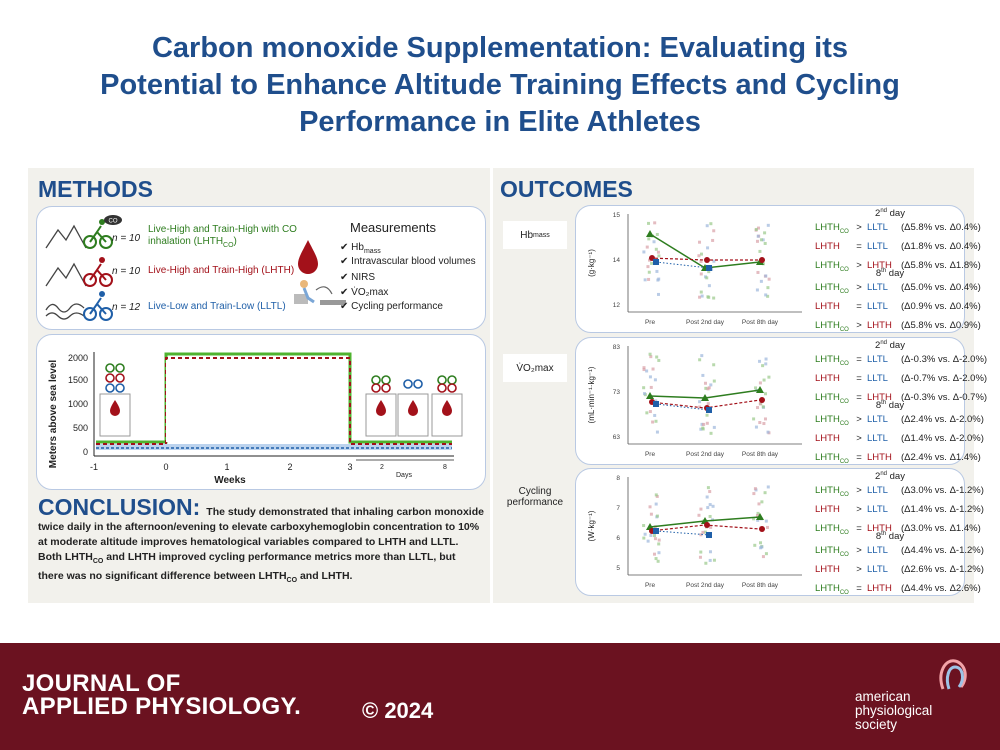  I want to click on footer-bar, so click(500, 696).